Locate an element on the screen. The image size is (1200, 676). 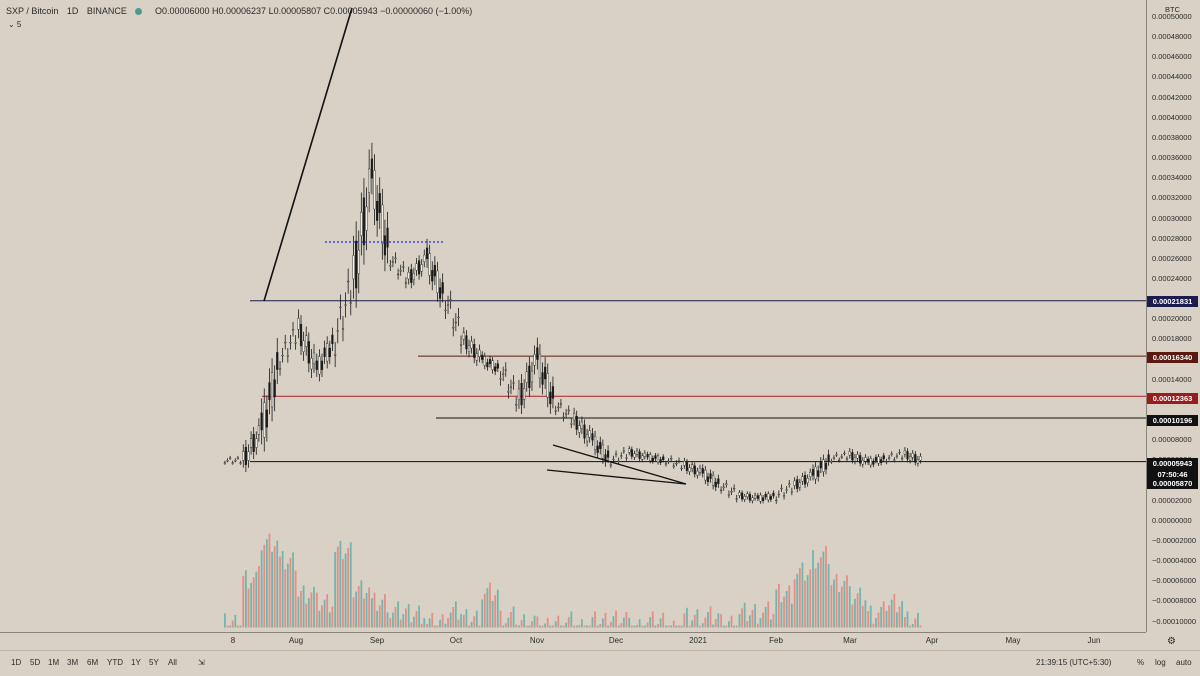
time-axis-label: Jun is located at coordinates (1094, 640).